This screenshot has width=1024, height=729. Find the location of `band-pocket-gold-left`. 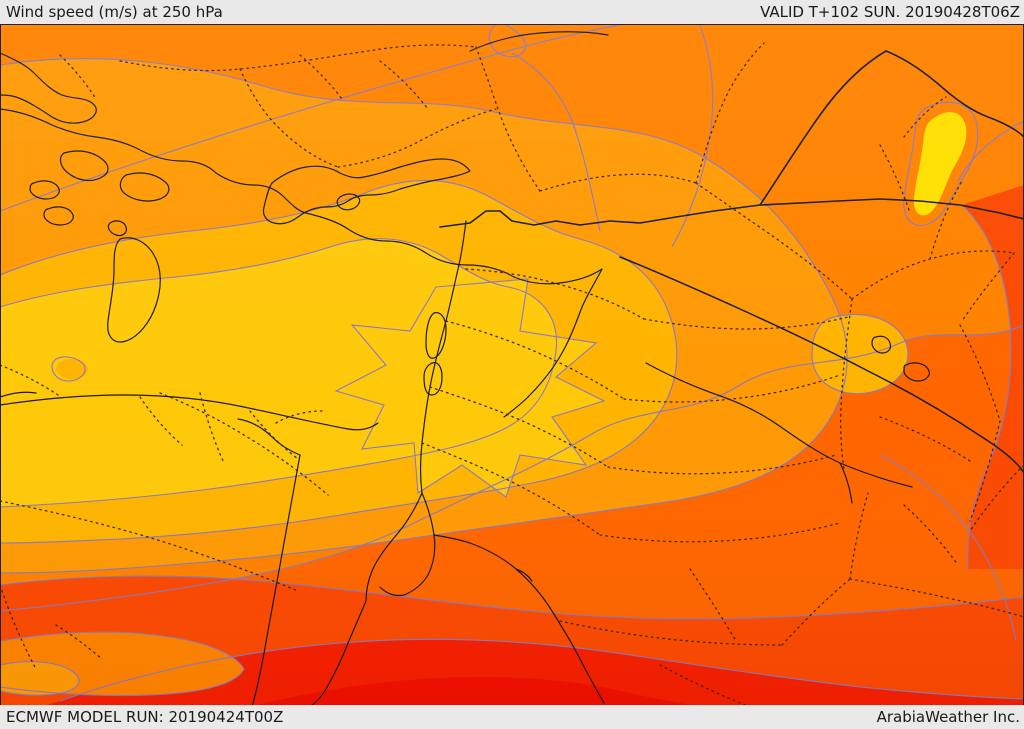

band-pocket-gold-left is located at coordinates (72, 369).